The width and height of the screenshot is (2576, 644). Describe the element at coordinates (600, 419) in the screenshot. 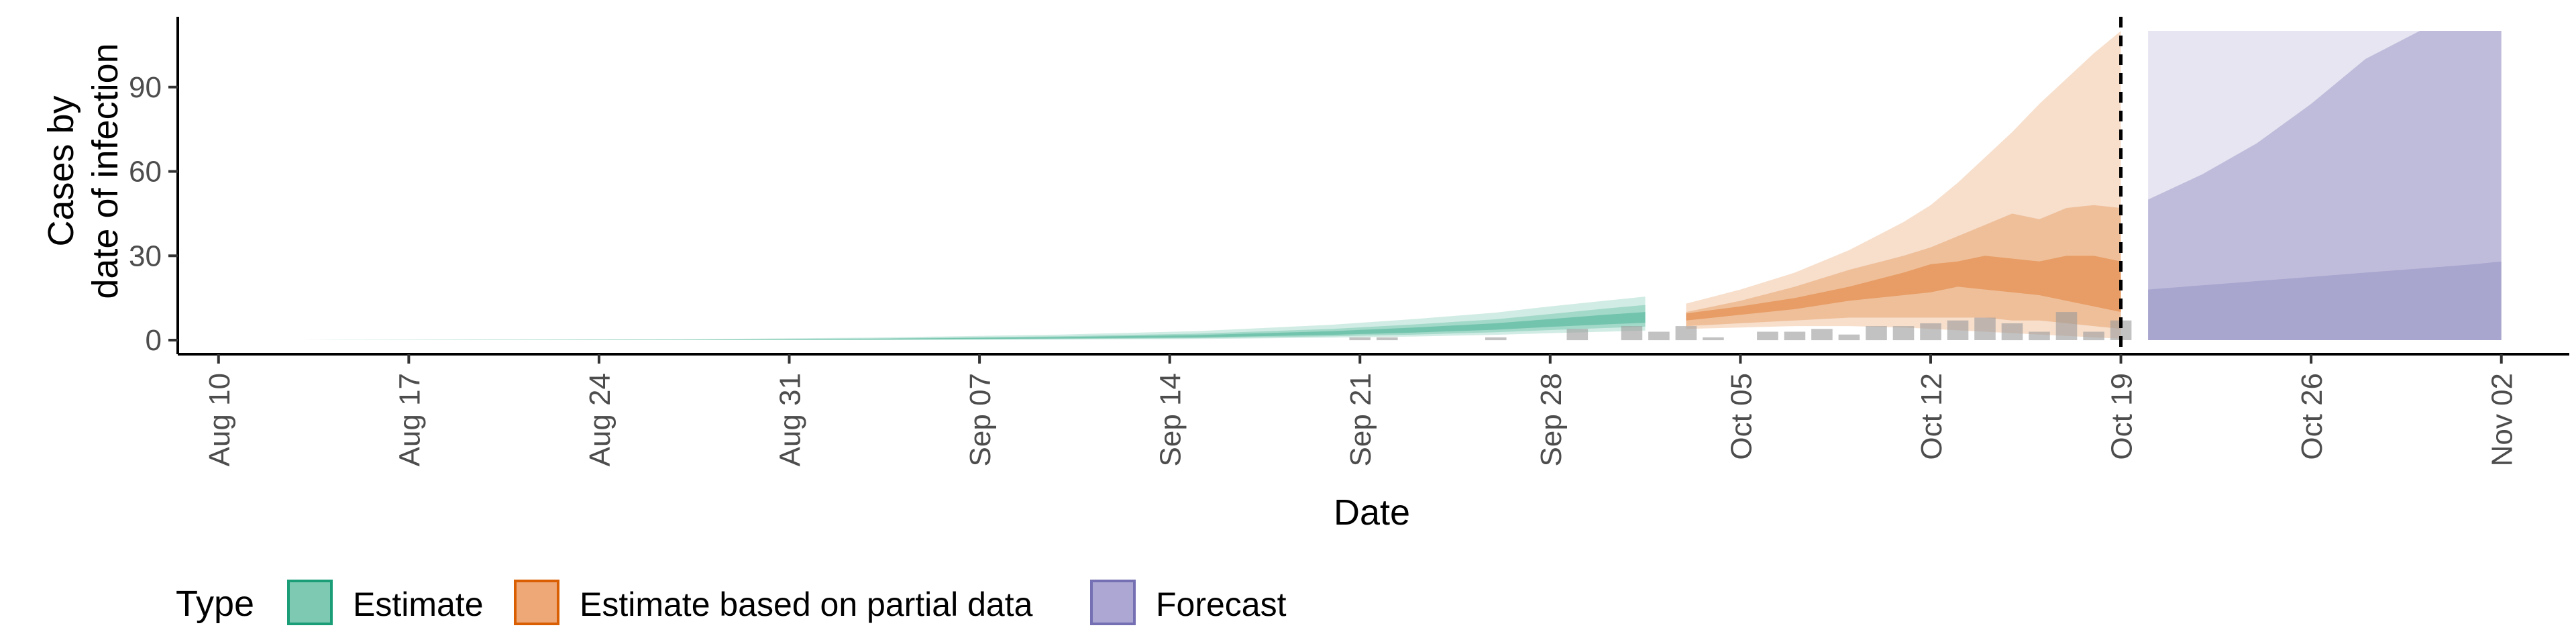

I see `x-tick-label: Aug 24` at that location.